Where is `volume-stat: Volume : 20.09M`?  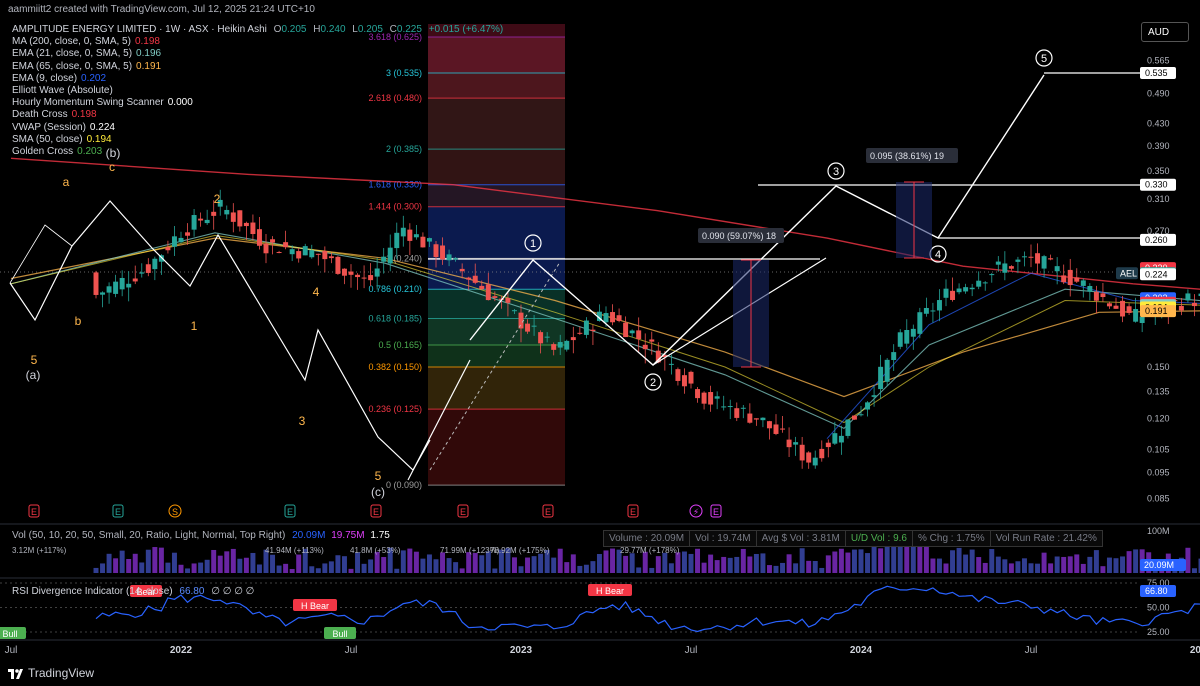 volume-stat: Volume : 20.09M is located at coordinates (647, 538).